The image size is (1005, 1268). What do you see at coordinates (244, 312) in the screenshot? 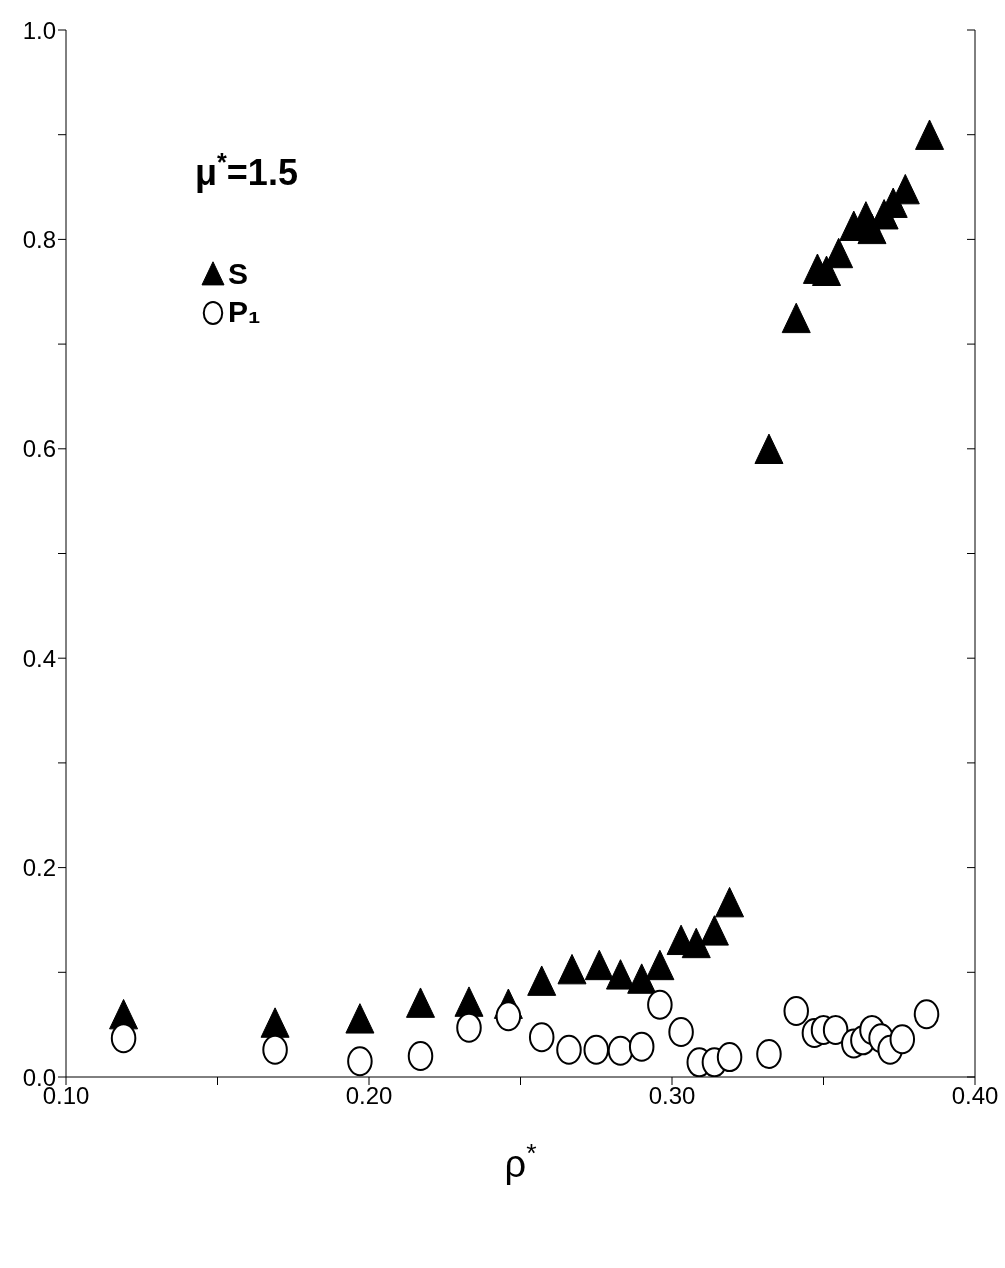
I see `legend-label: P₁` at bounding box center [244, 312].